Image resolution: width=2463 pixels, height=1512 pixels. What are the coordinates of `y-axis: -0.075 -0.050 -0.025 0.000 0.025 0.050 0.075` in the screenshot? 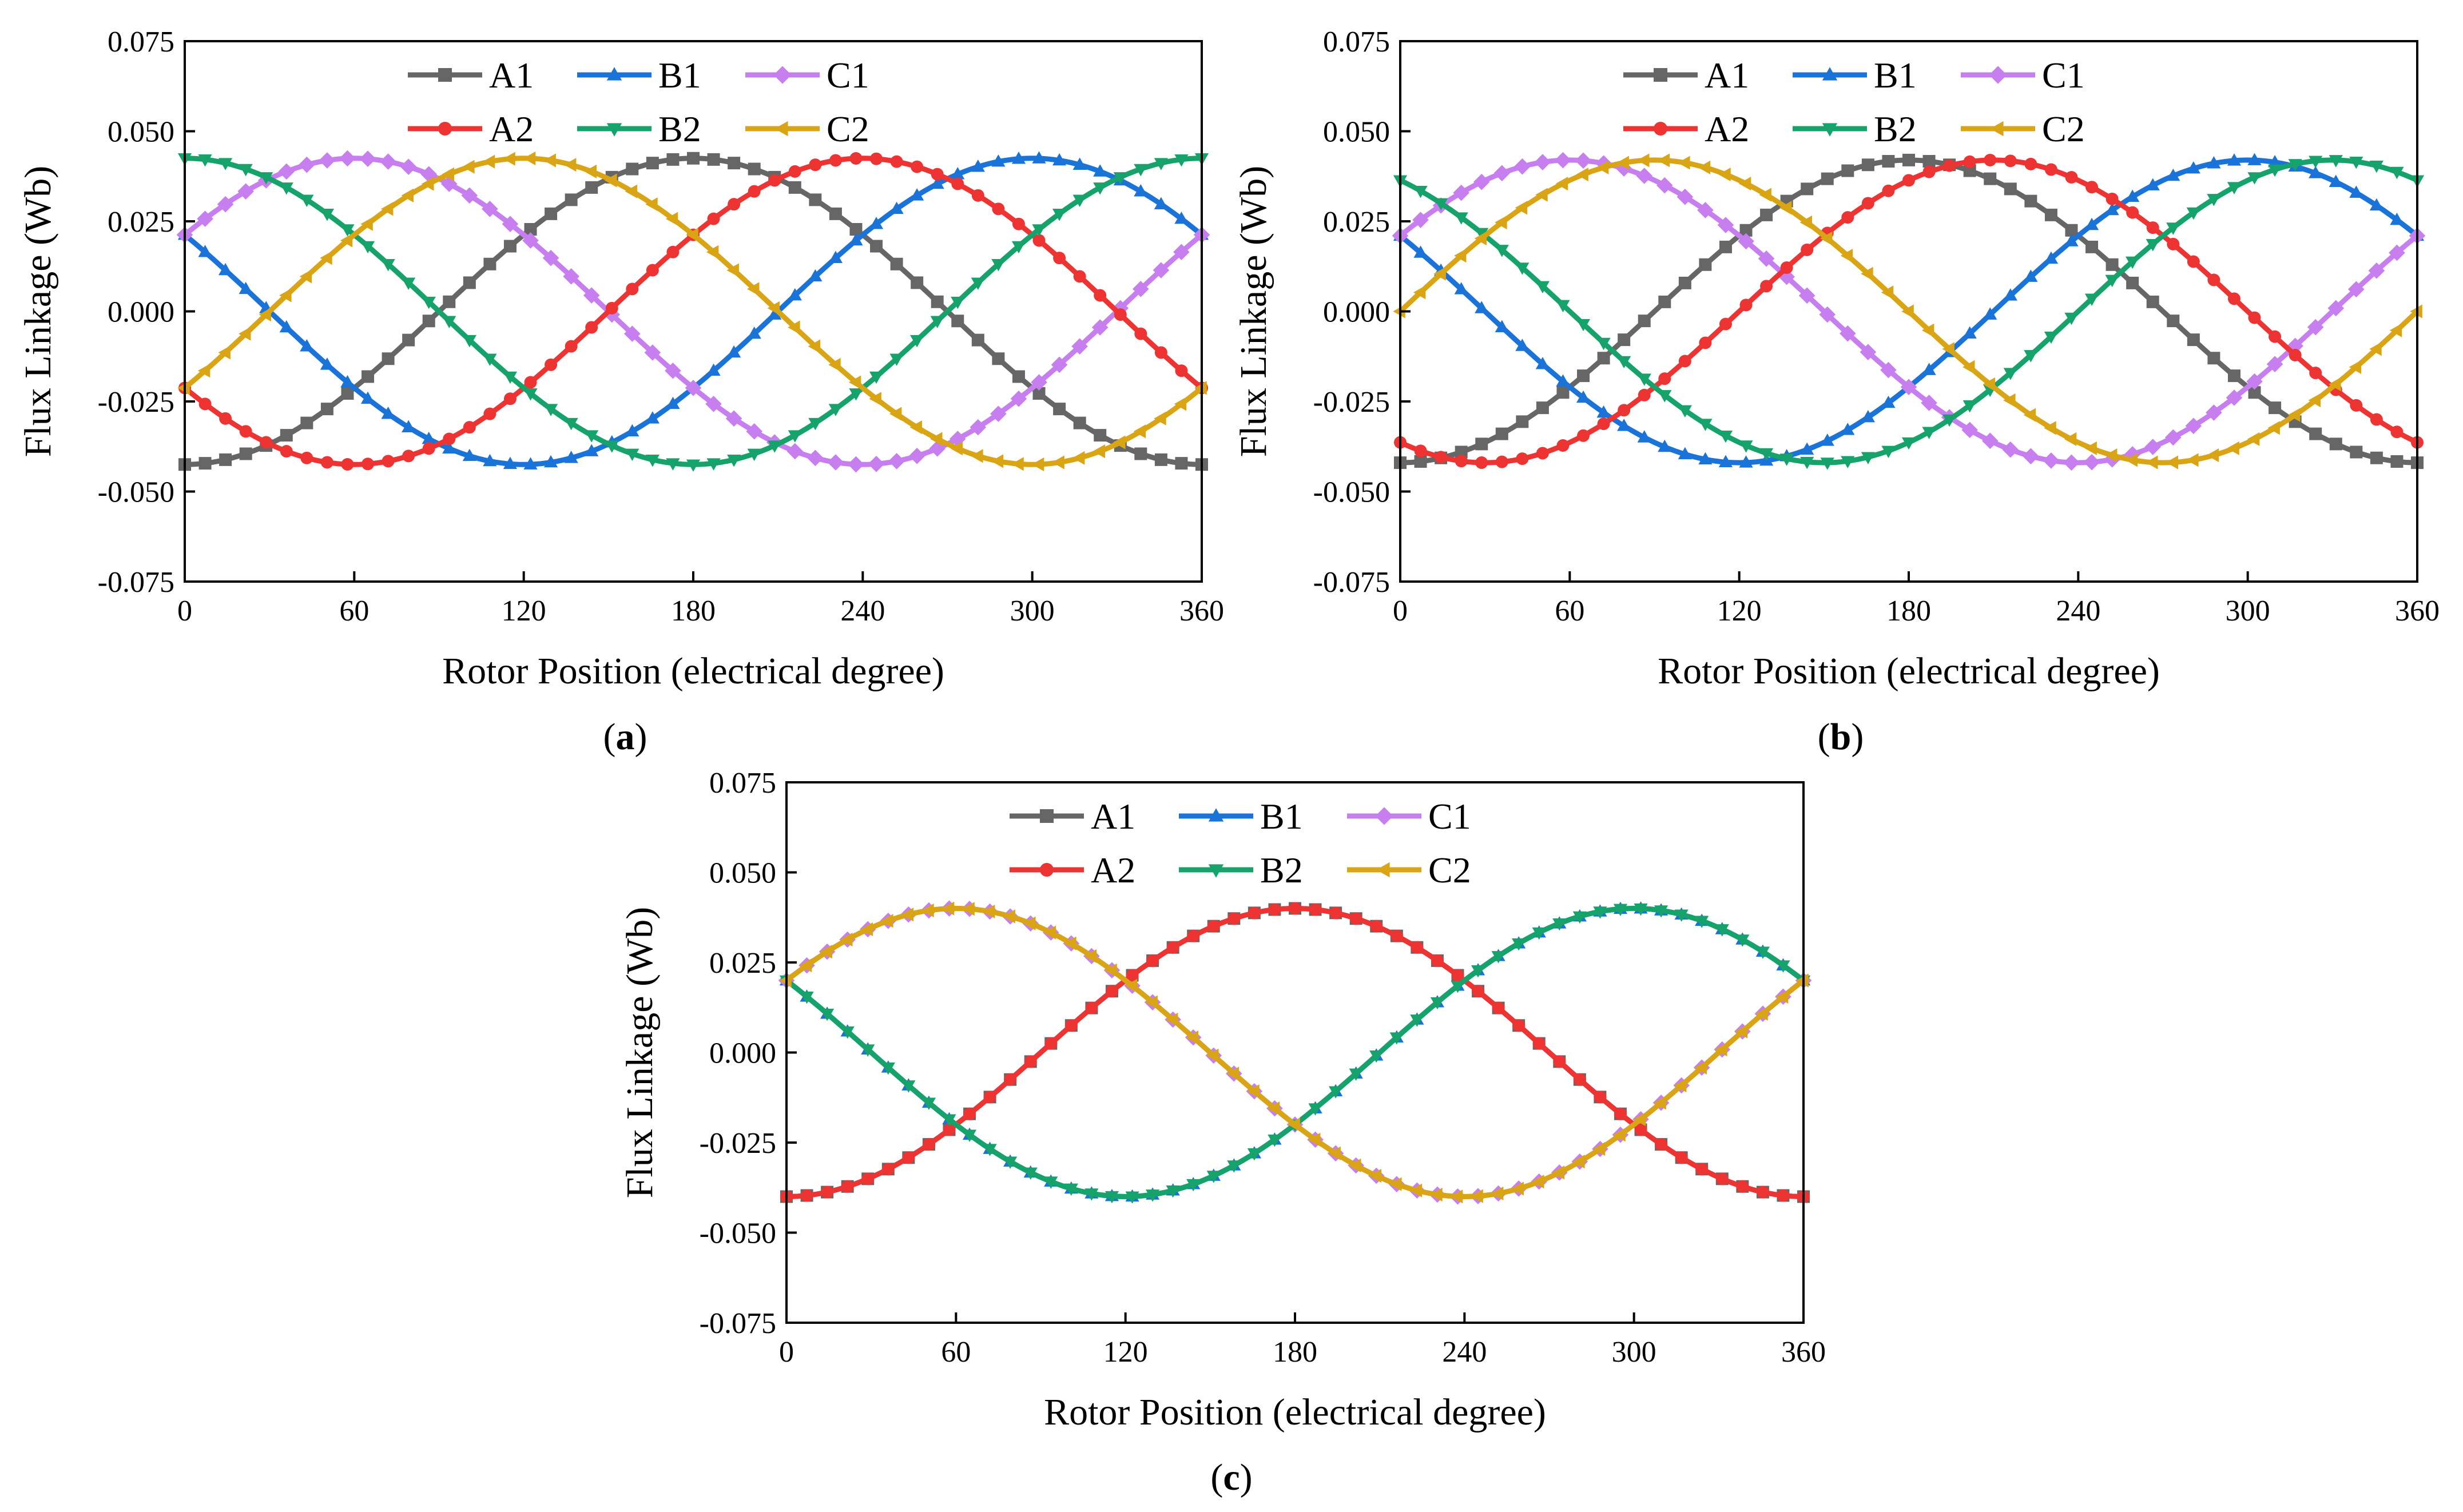 It's located at (1362, 312).